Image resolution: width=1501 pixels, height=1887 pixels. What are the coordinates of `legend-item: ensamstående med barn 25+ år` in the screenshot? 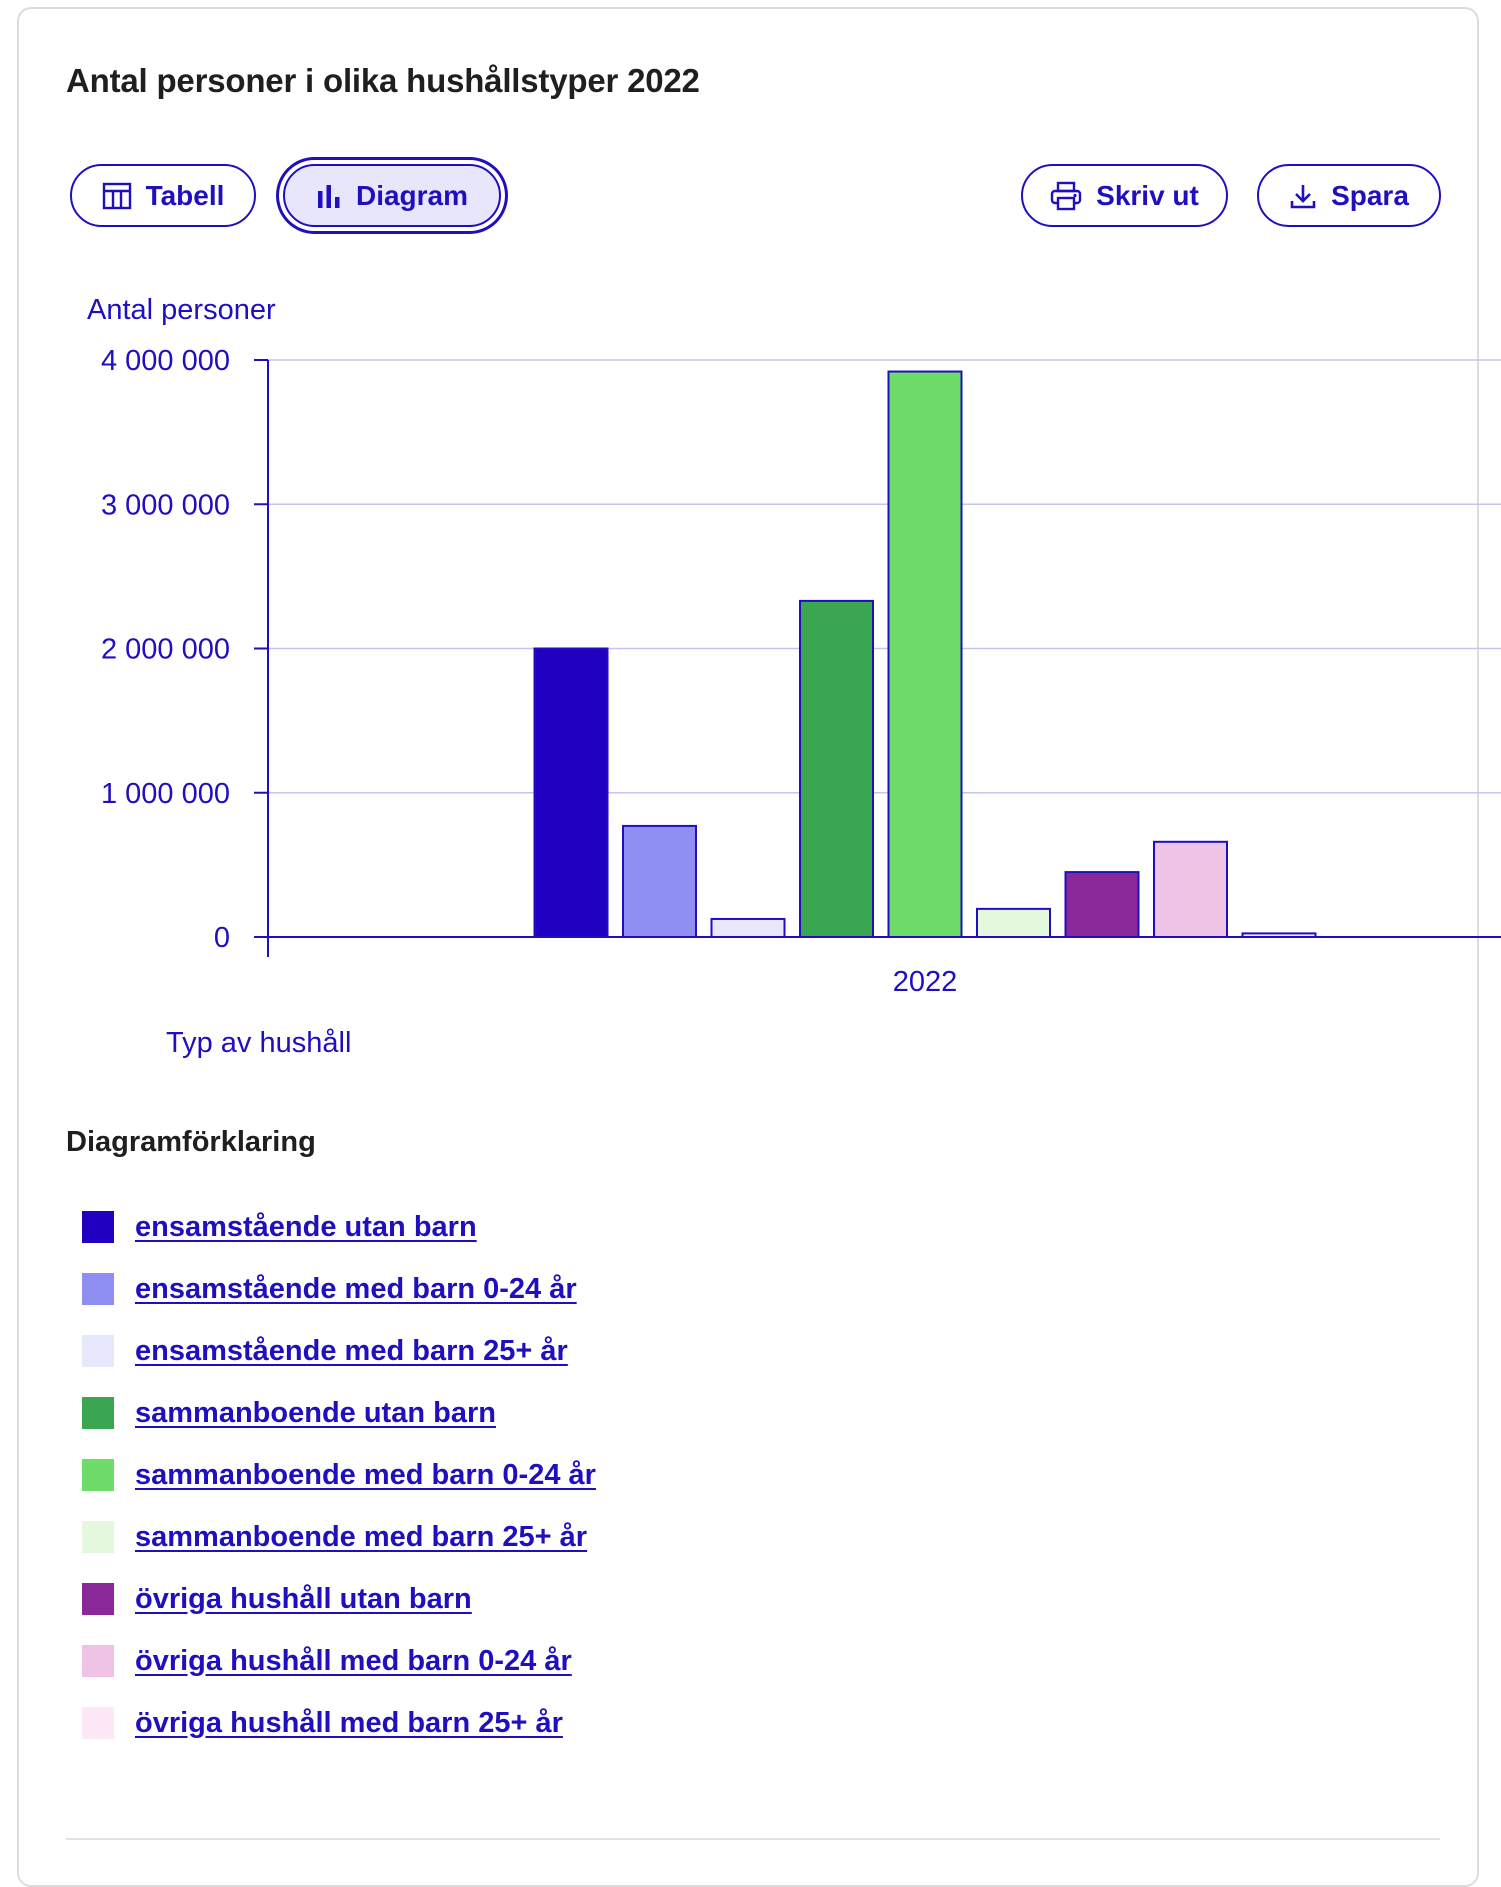 It's located at (339, 1351).